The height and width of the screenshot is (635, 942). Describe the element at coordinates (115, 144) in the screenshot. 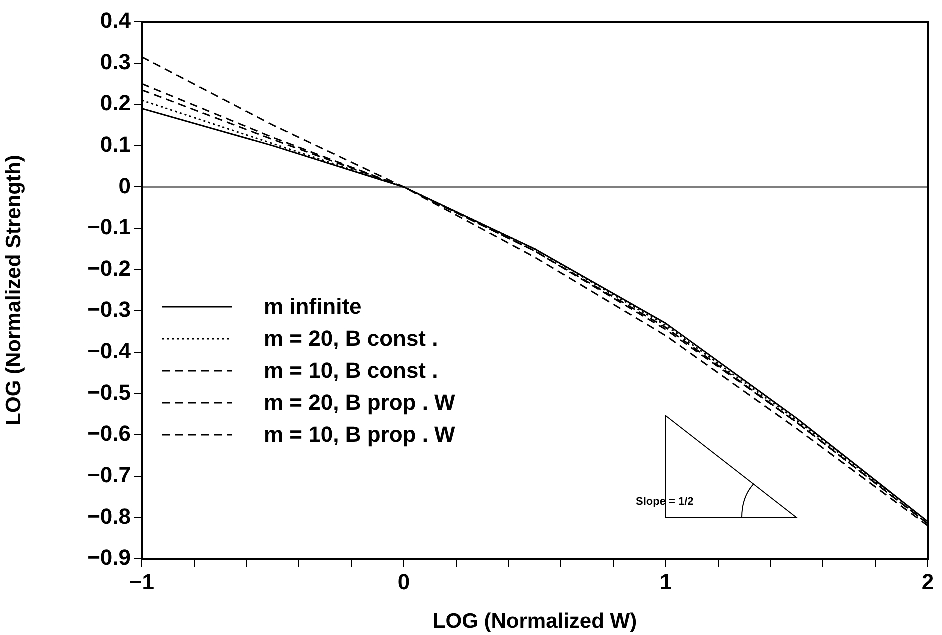

I see `y-tick-label: 0.1` at that location.